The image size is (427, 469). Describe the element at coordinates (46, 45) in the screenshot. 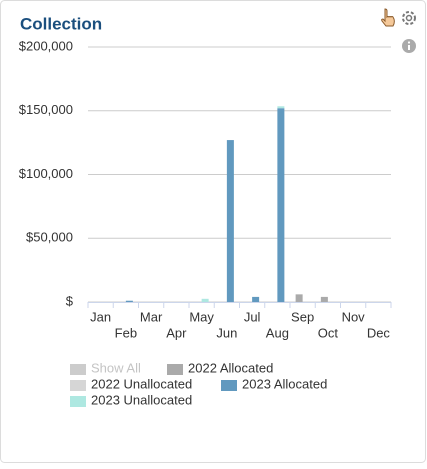

I see `y-tick-label: $200,000` at that location.